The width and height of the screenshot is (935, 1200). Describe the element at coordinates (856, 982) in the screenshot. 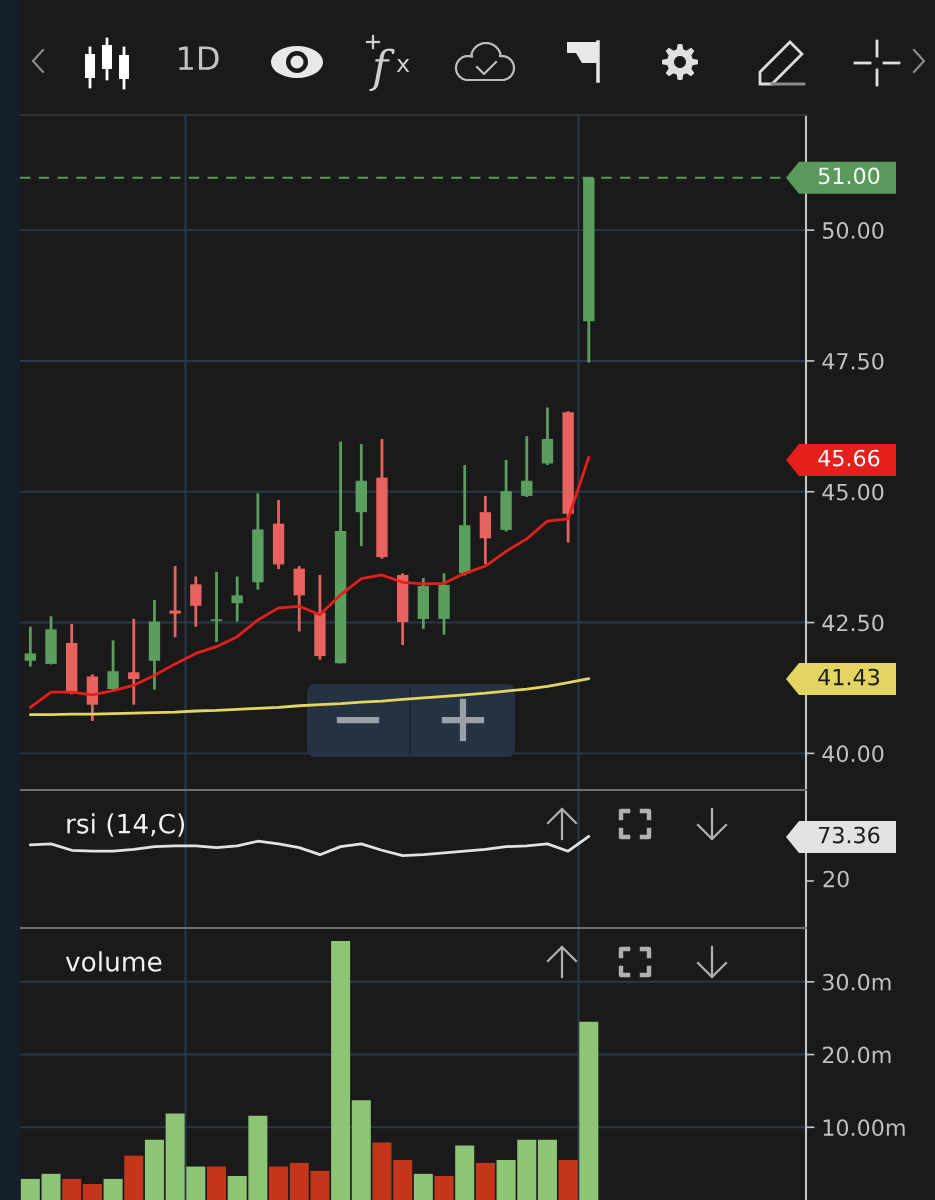

I see `y-tick-label: 30.0m` at that location.